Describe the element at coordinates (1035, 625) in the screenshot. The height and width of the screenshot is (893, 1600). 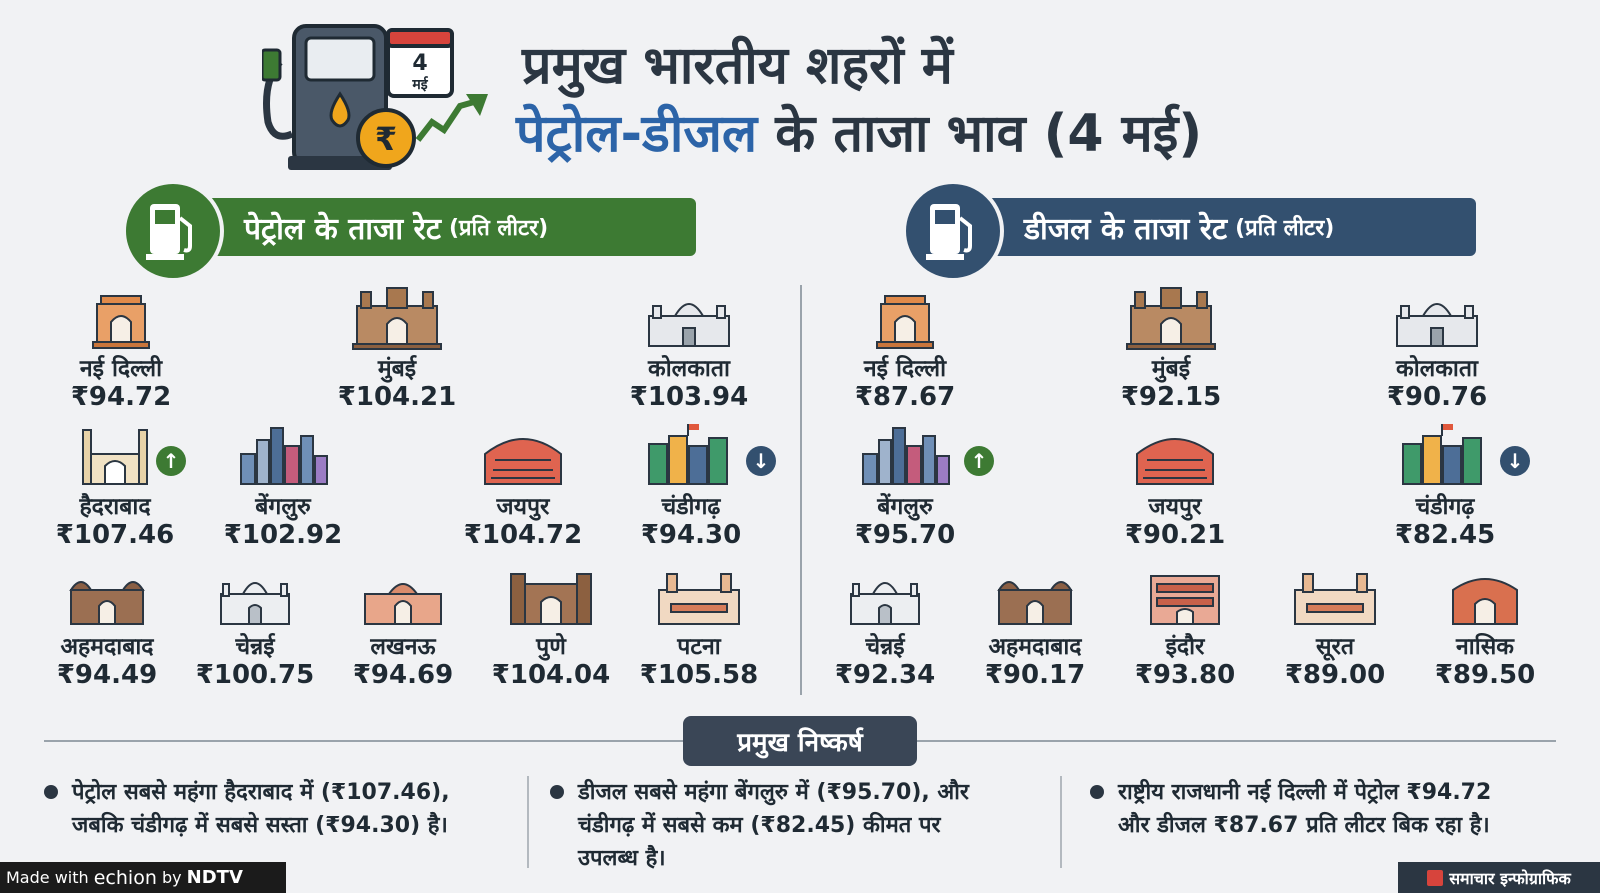
I see `diesel-city-card: अहमदाबाद ₹90.17` at that location.